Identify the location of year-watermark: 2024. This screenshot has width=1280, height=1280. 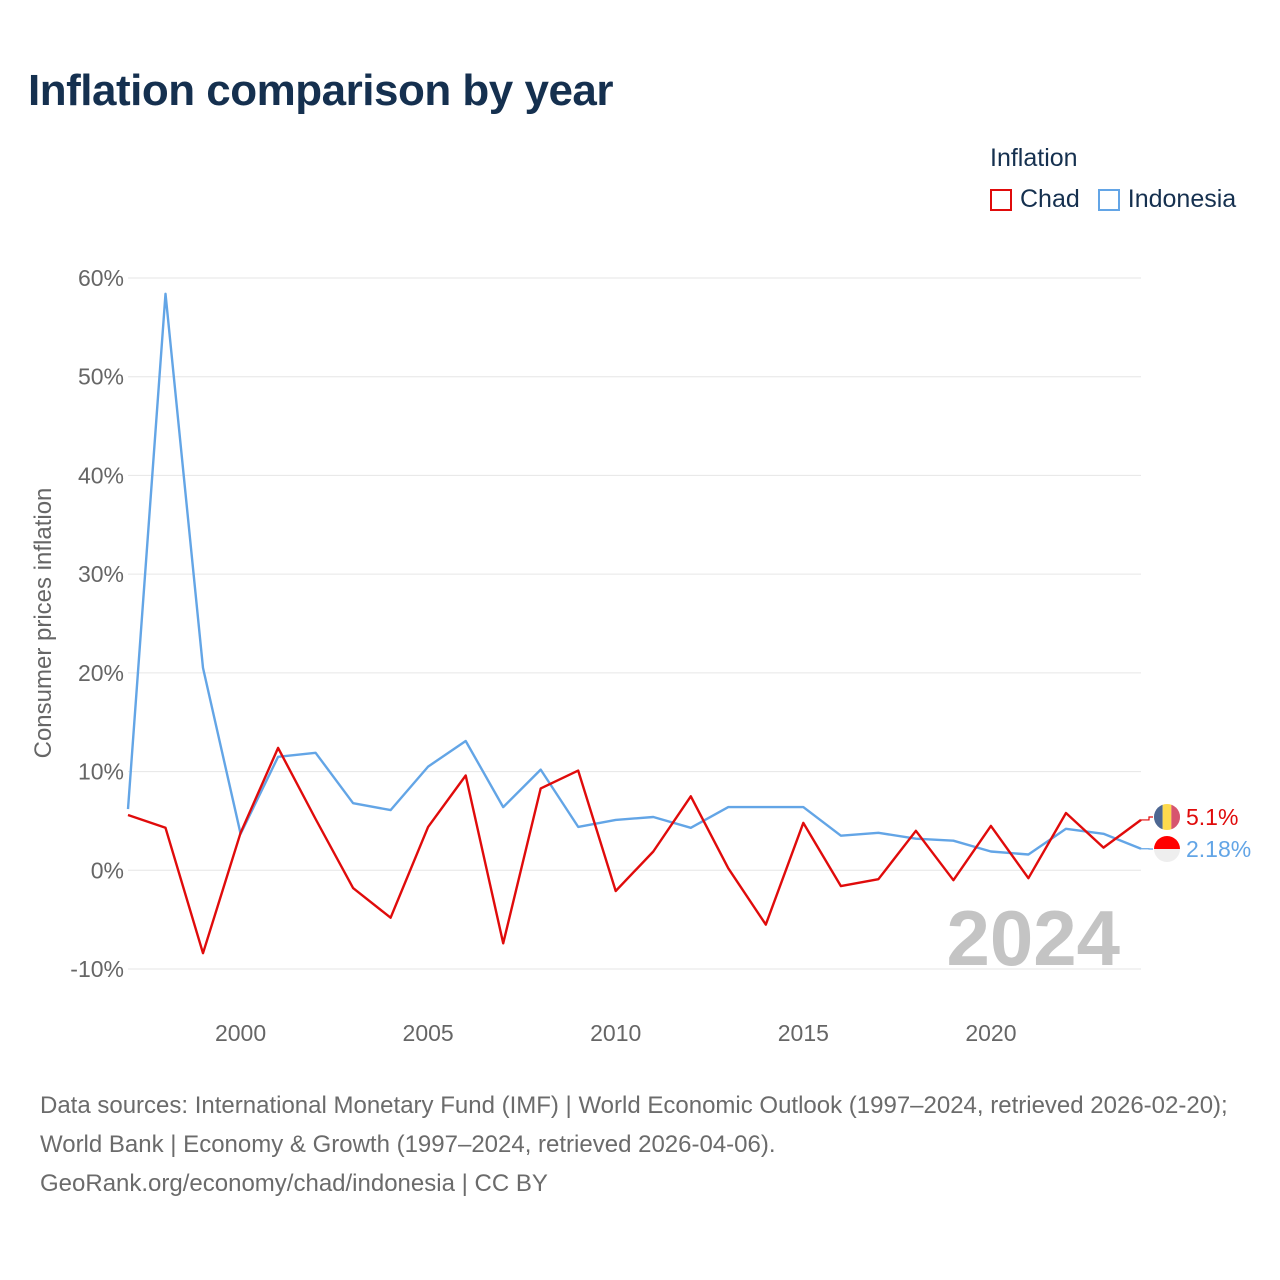
(1033, 938).